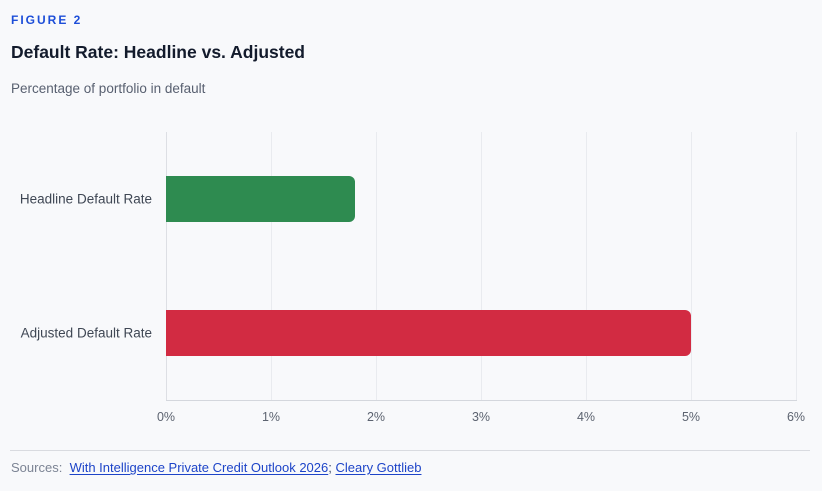 This screenshot has width=822, height=491. Describe the element at coordinates (428, 333) in the screenshot. I see `bar-adjusted-default-rate` at that location.